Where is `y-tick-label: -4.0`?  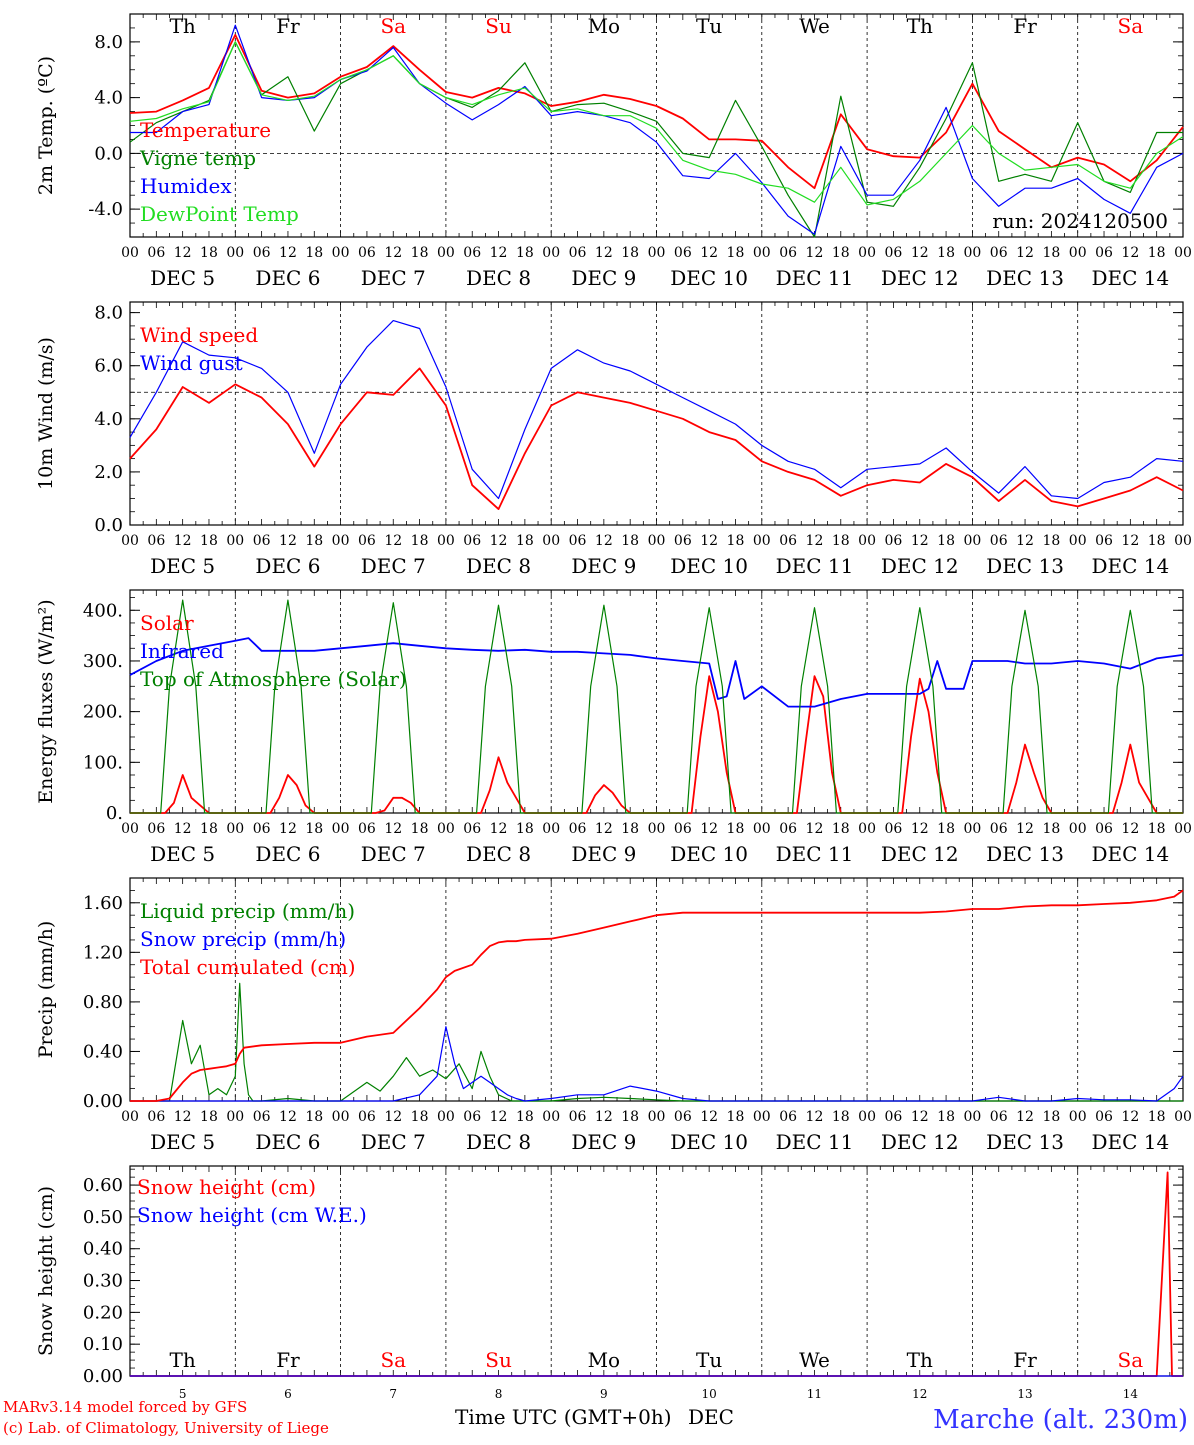
y-tick-label: -4.0 is located at coordinates (105, 209).